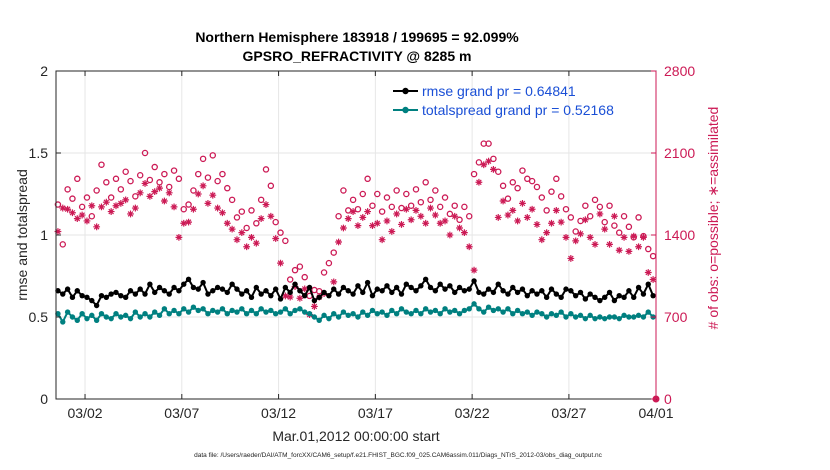 This screenshot has width=830, height=470. What do you see at coordinates (655, 413) in the screenshot?
I see `x-tick-label: 04/01` at bounding box center [655, 413].